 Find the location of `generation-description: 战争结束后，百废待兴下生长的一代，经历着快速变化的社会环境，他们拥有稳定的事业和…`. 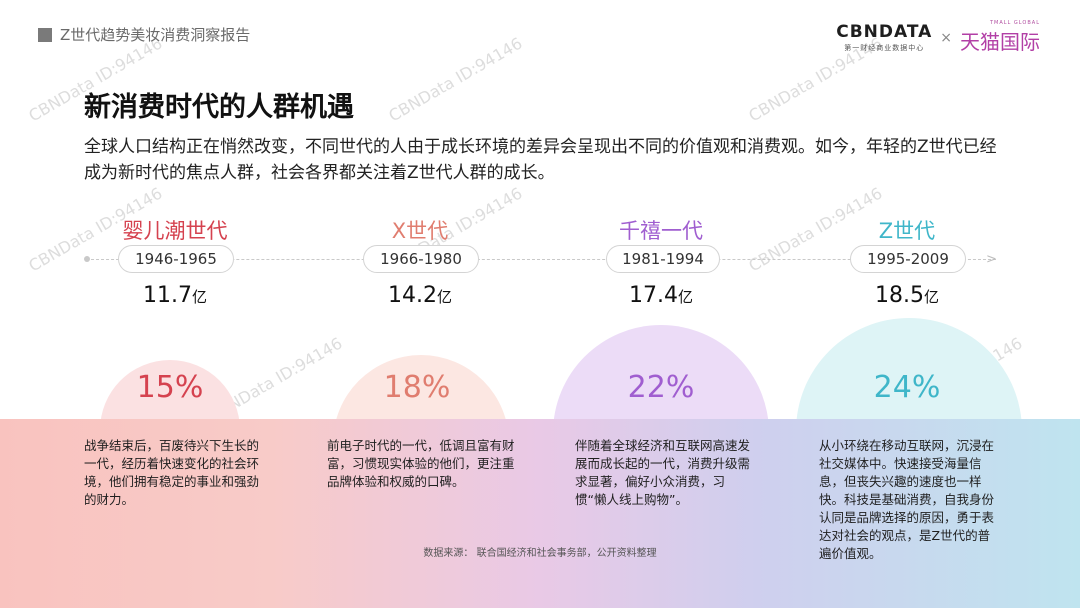

generation-description: 战争结束后，百废待兴下生长的一代，经历着快速变化的社会环境，他们拥有稳定的事业和… is located at coordinates (172, 472).